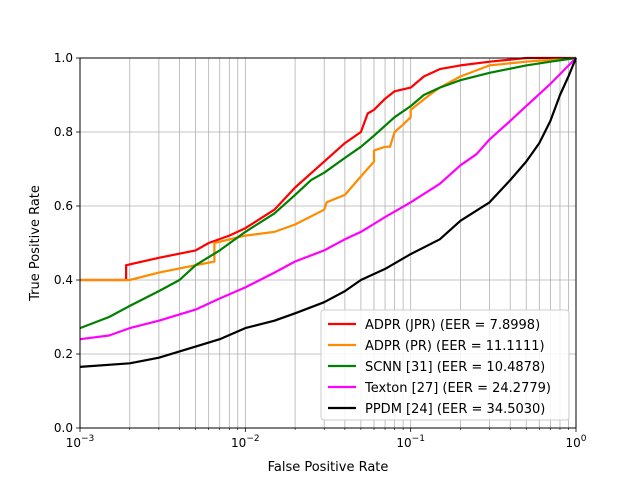  What do you see at coordinates (63, 354) in the screenshot?
I see `y-tick-label: 0.2` at bounding box center [63, 354].